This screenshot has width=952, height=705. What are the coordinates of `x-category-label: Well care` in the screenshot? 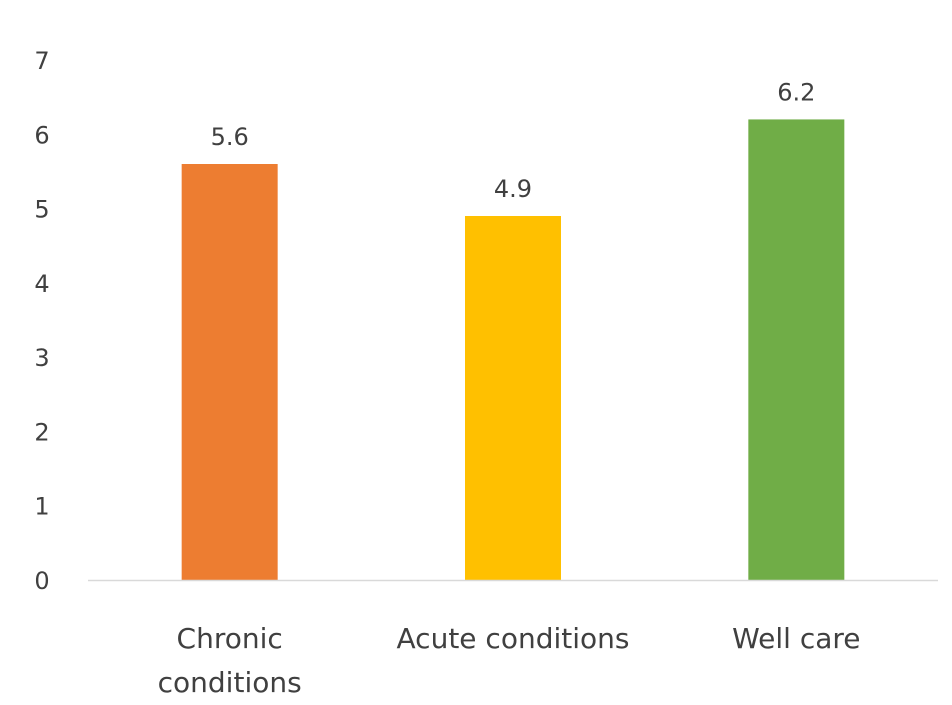 It's located at (796, 638).